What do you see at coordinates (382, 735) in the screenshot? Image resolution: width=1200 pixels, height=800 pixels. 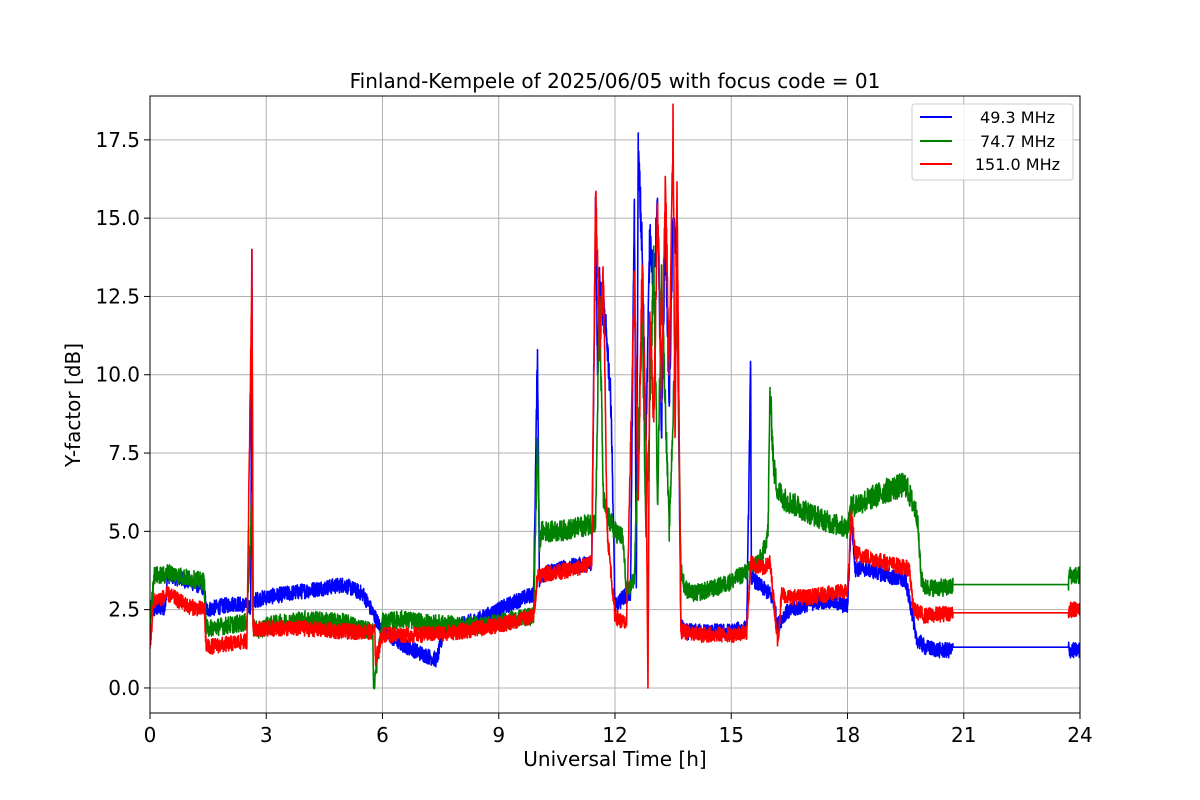 I see `x-tick-label: 6` at bounding box center [382, 735].